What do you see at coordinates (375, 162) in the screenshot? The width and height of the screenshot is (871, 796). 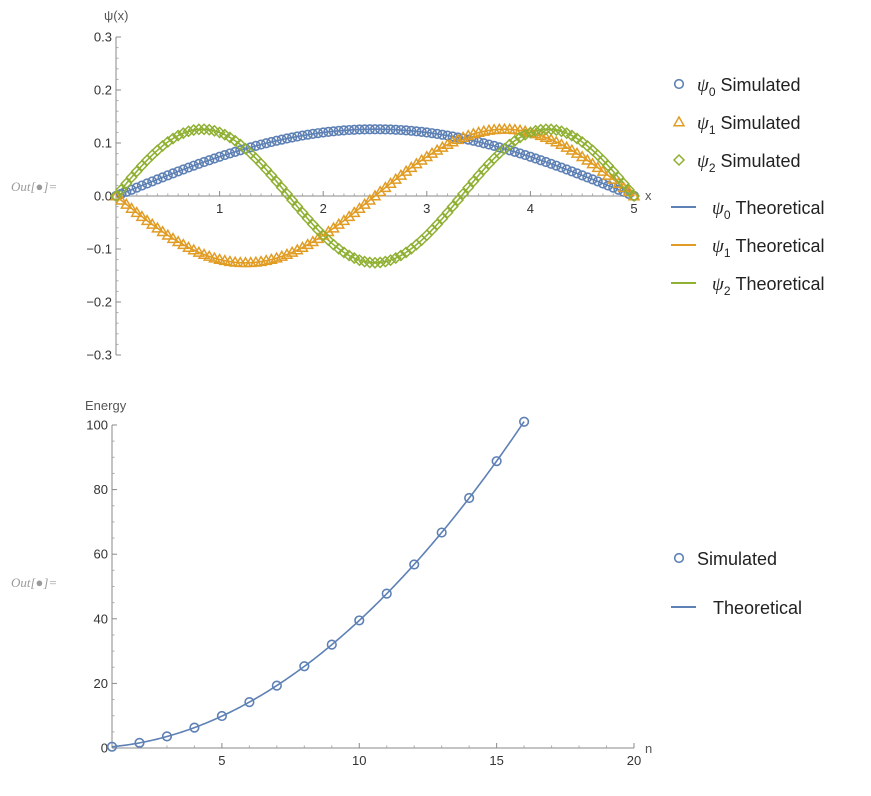 I see `theoretical-line-psi0` at bounding box center [375, 162].